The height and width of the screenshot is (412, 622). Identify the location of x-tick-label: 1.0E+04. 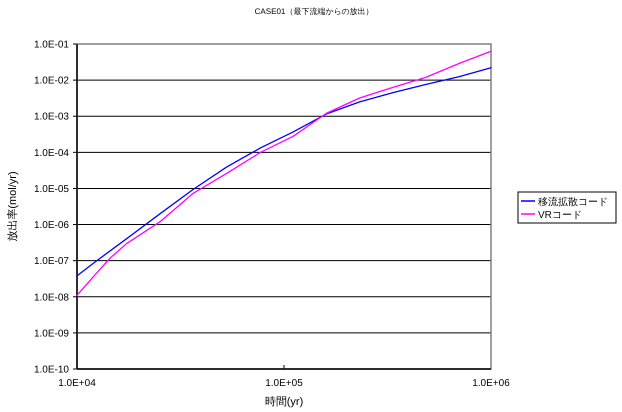
(77, 383).